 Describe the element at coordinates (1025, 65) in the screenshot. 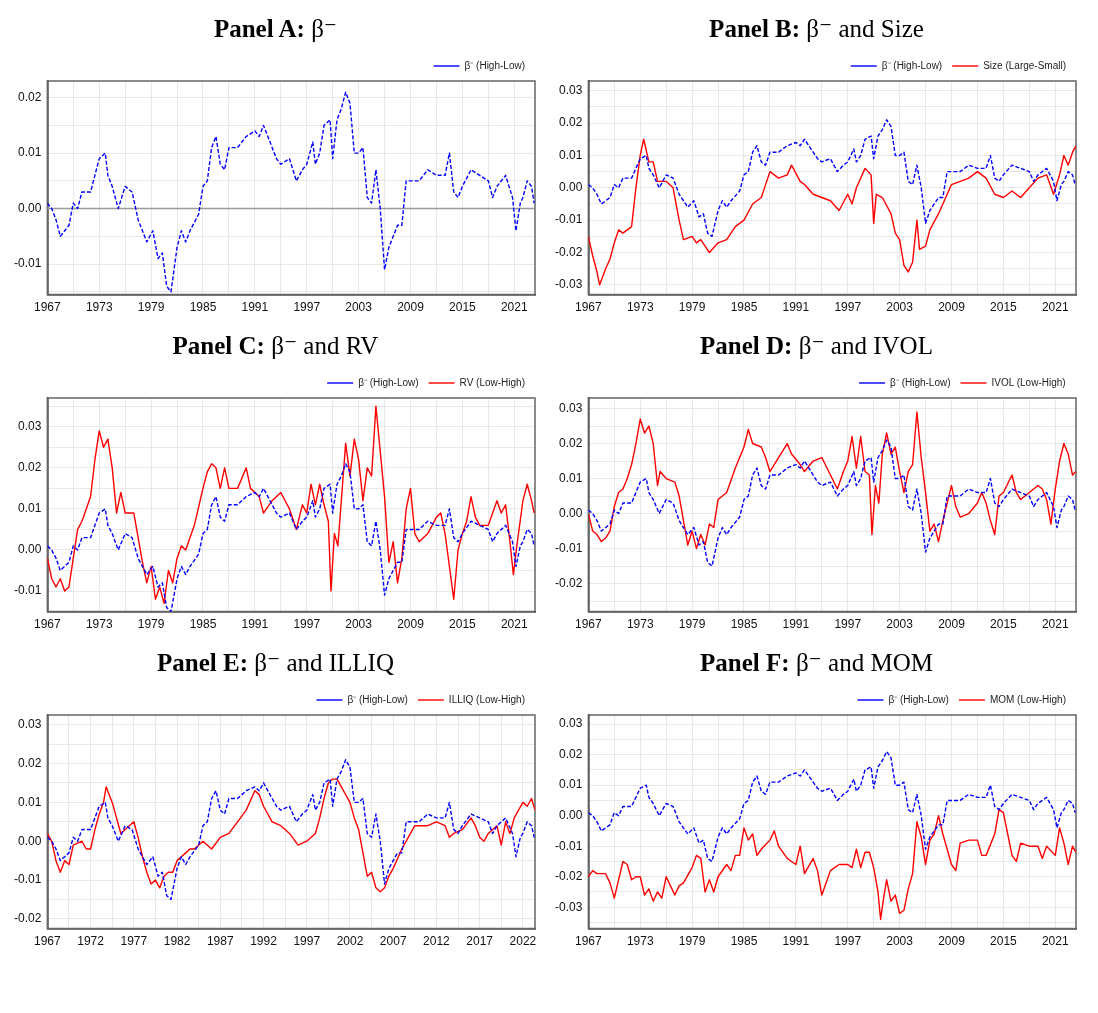

I see `legend-label: Size (Large-Small)` at that location.